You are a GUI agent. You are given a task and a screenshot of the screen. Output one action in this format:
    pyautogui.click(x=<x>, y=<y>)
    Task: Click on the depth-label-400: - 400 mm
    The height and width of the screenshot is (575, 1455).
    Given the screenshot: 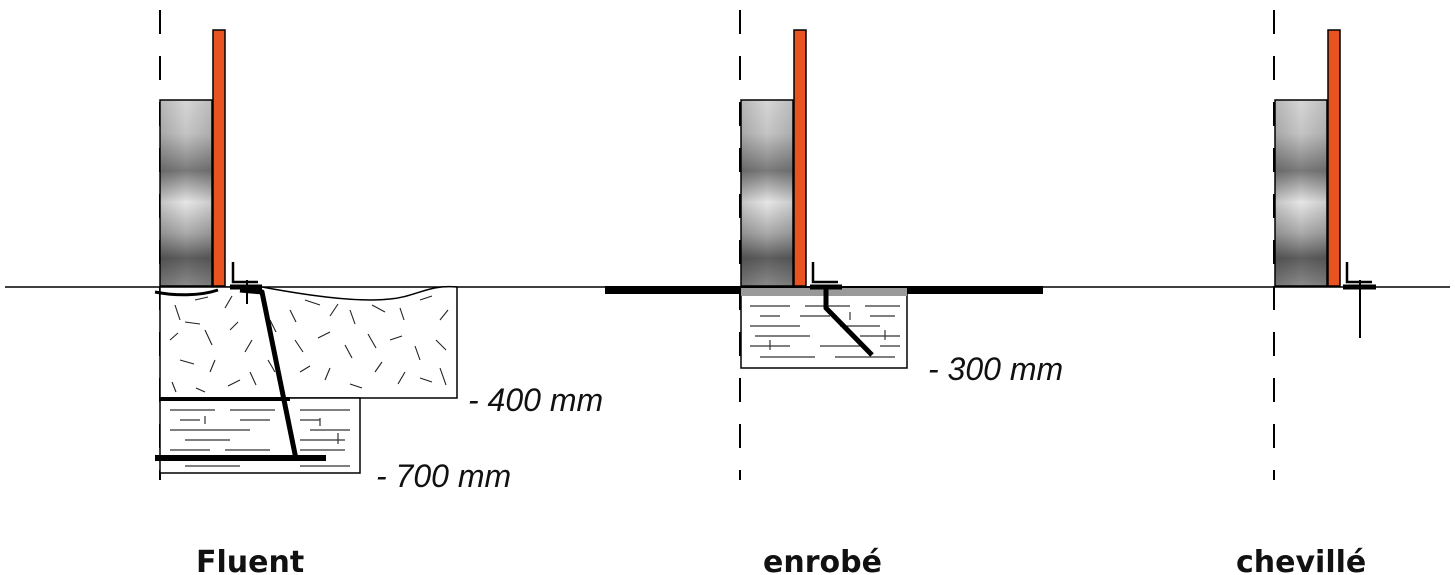 What is the action you would take?
    pyautogui.click(x=535, y=400)
    